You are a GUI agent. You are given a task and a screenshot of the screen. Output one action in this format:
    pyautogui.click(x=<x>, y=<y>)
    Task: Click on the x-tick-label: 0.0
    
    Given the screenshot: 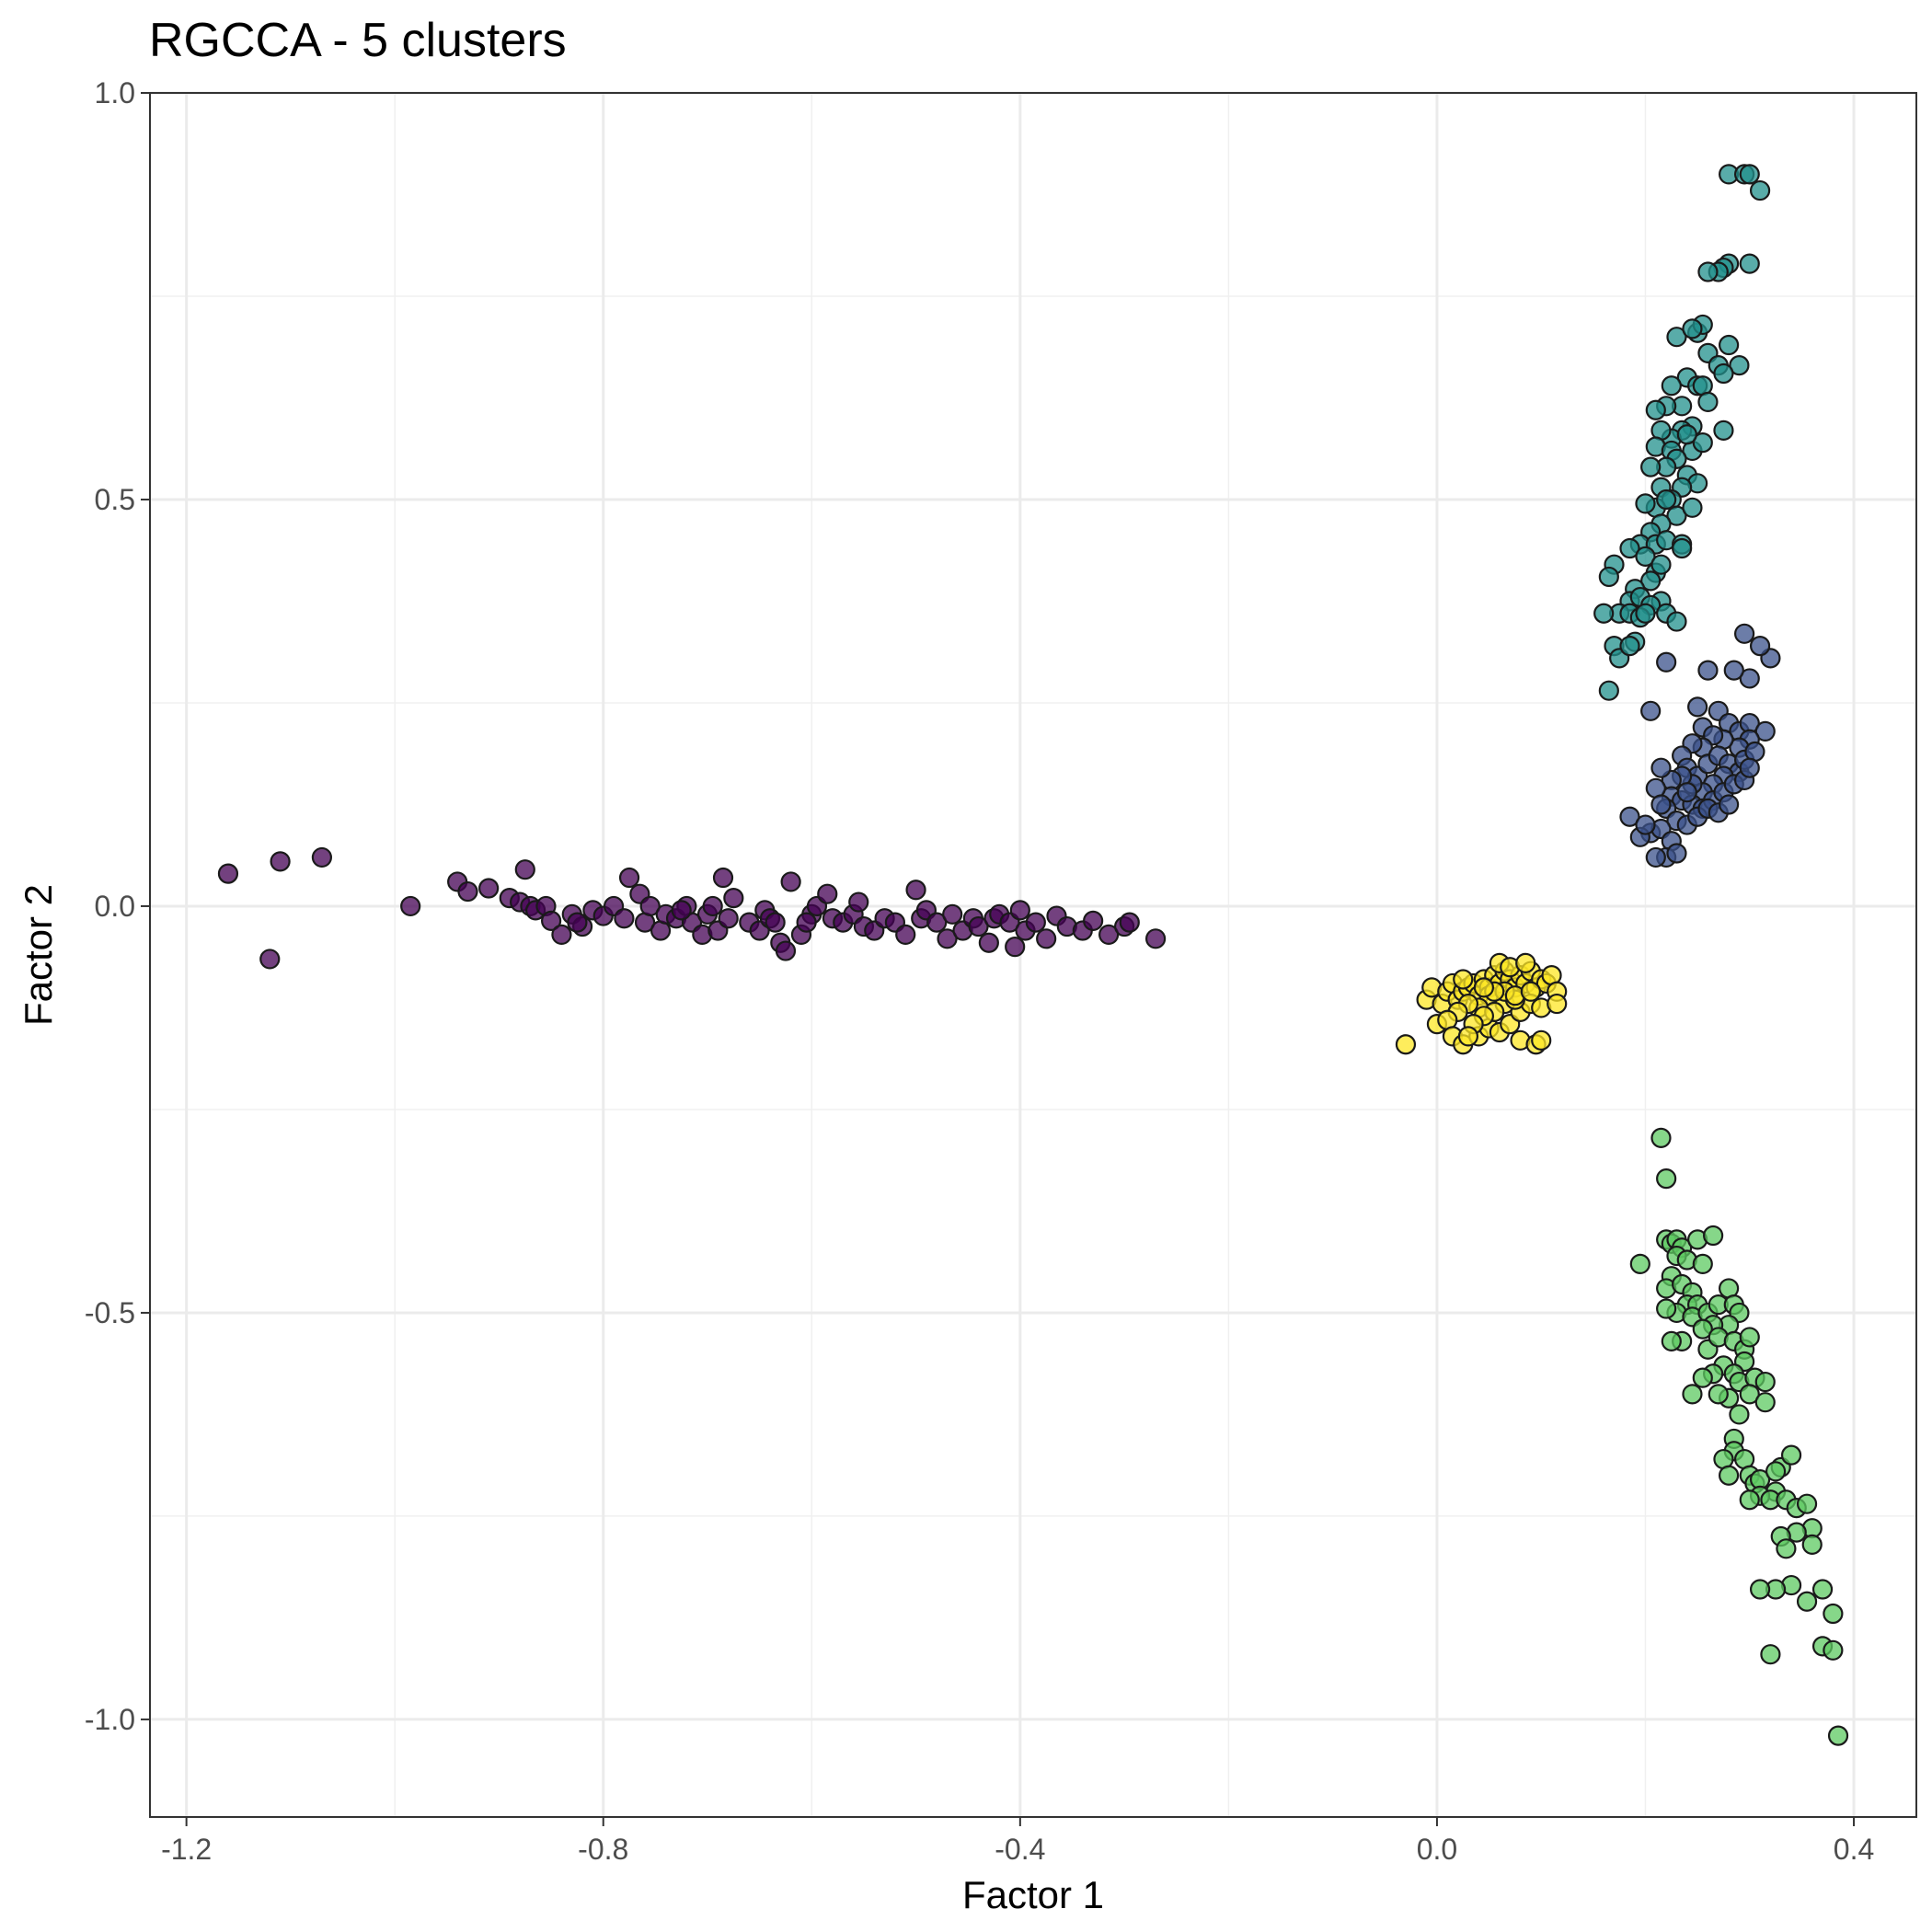 What is the action you would take?
    pyautogui.click(x=1437, y=1849)
    